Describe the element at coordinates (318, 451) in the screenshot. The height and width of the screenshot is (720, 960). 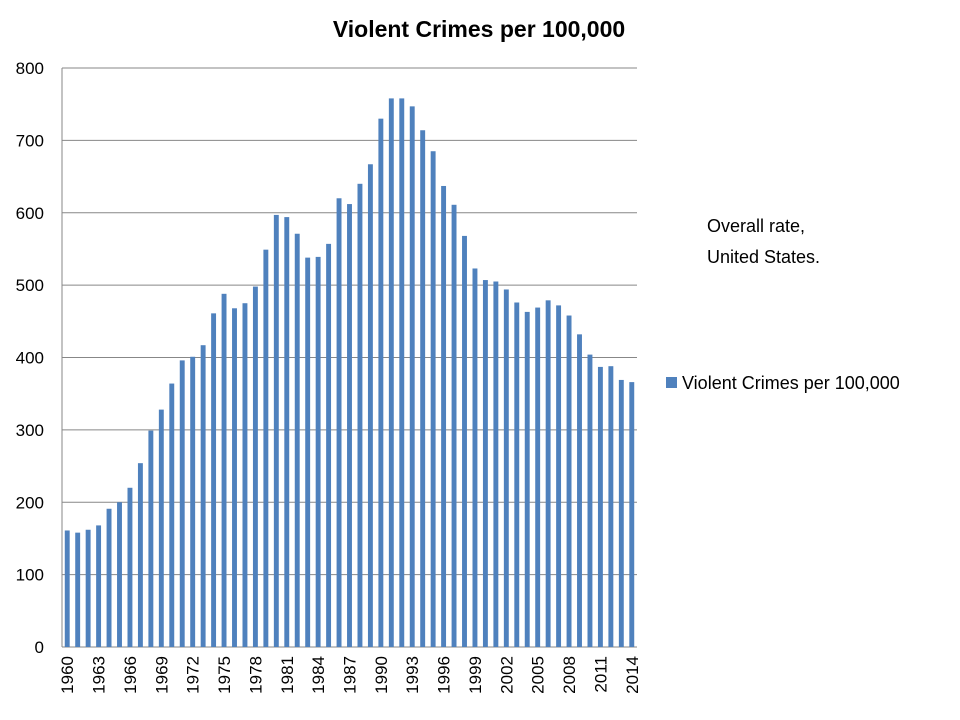
I see `bar-1984` at that location.